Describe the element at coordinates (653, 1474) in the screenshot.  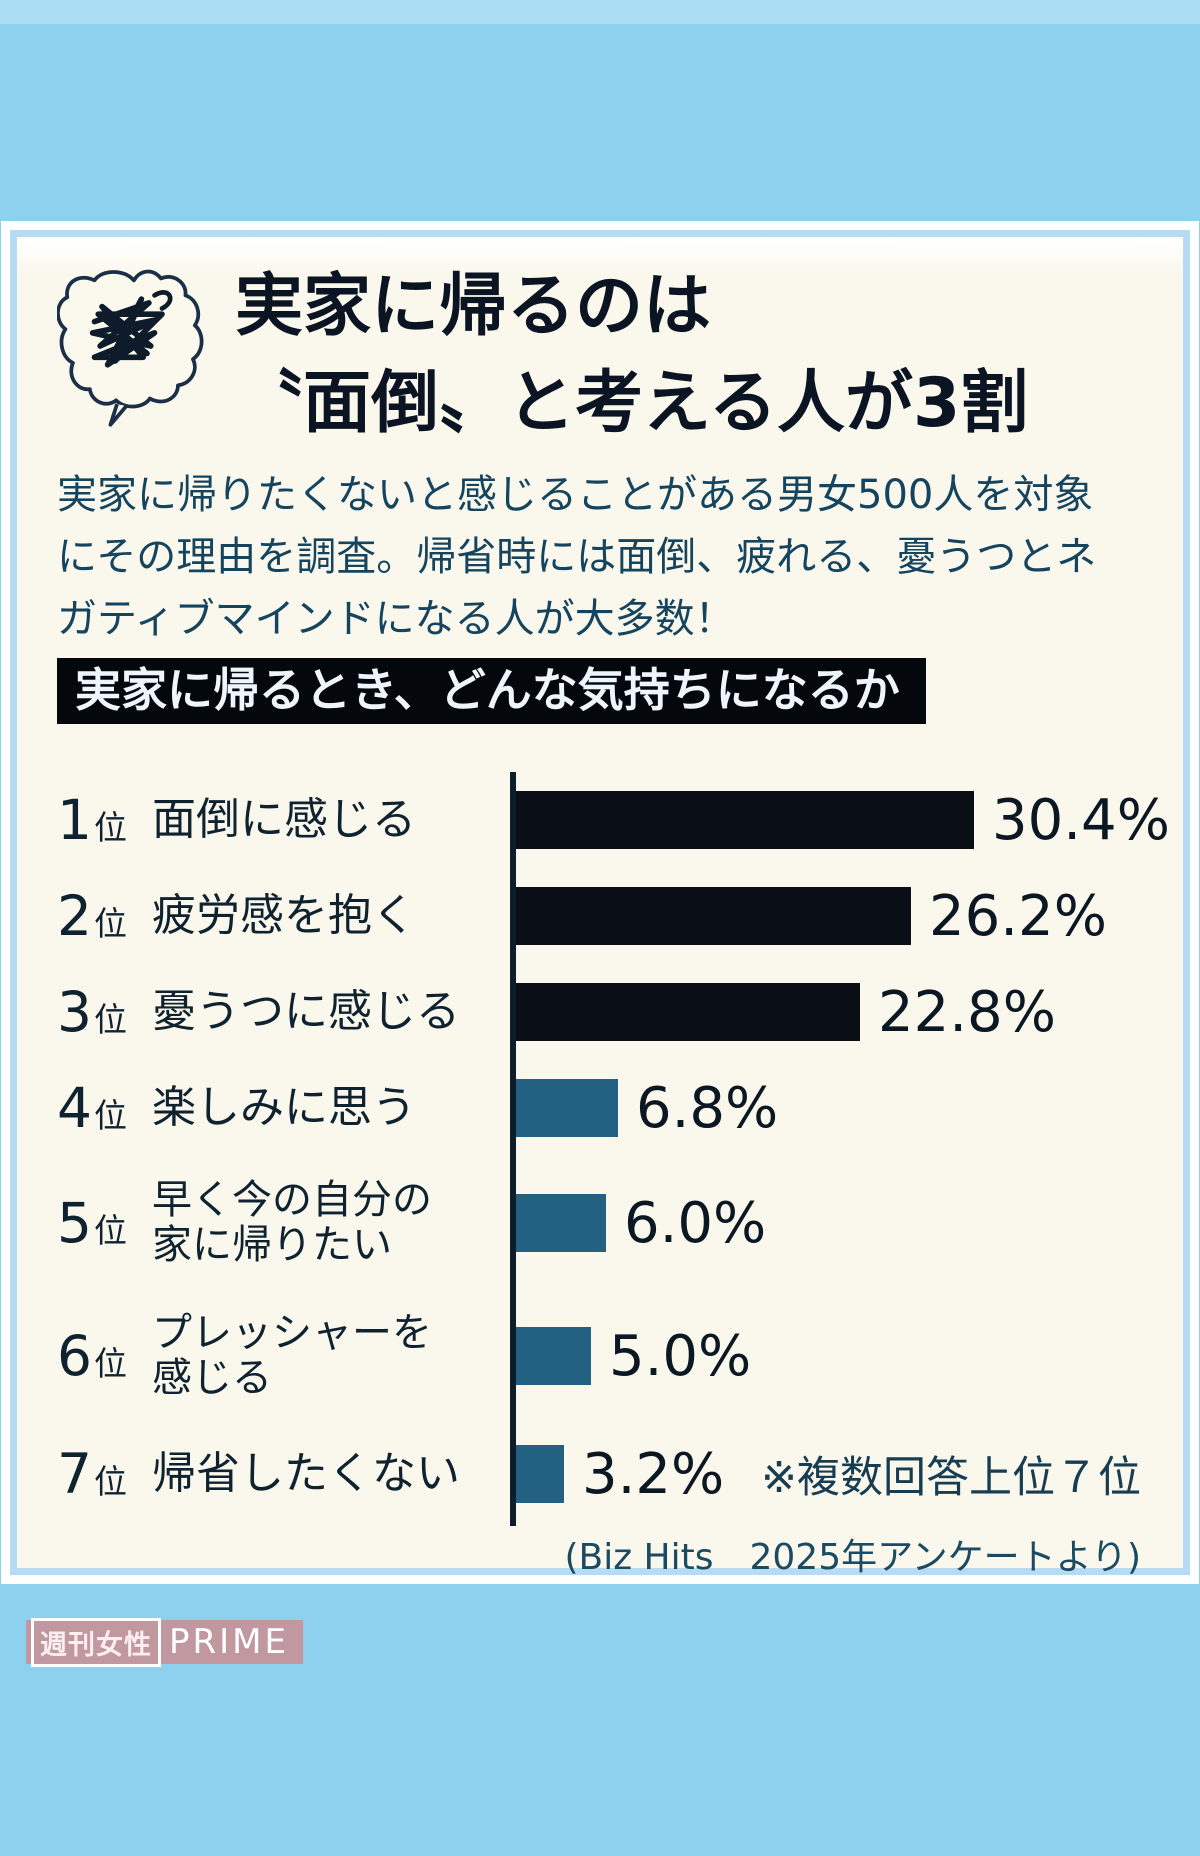
I see `value-label: 3.2%` at that location.